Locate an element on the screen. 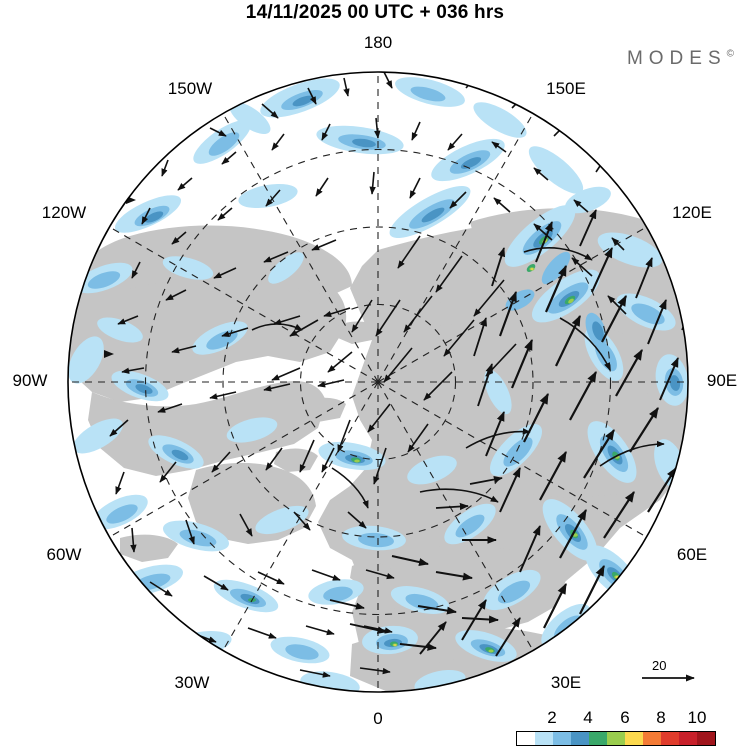 The width and height of the screenshot is (750, 752). colorbar is located at coordinates (616, 738).